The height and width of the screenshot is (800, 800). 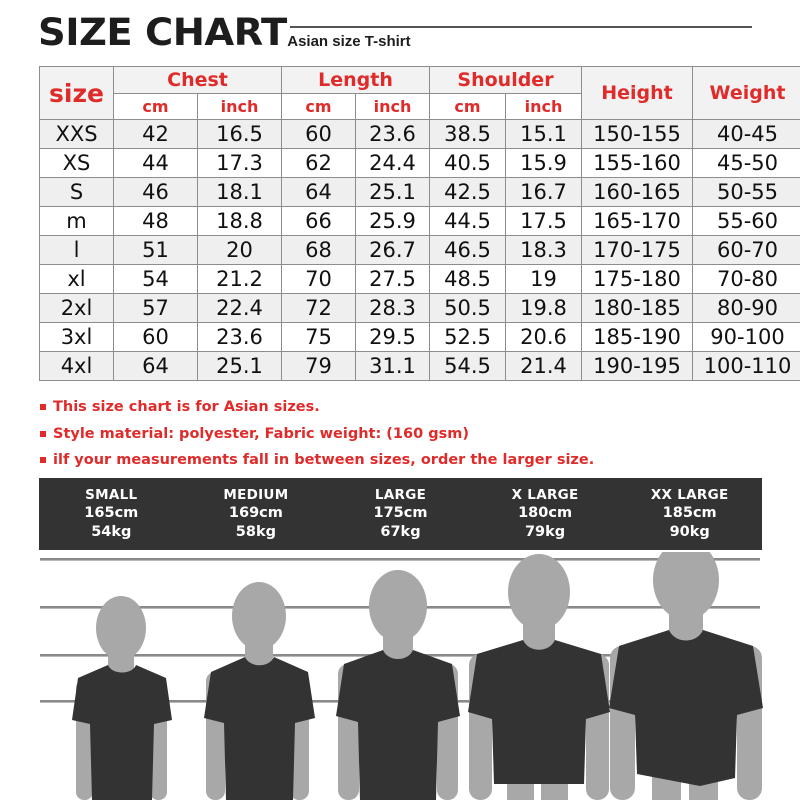 What do you see at coordinates (637, 250) in the screenshot?
I see `cell-height-cm: 170-175` at bounding box center [637, 250].